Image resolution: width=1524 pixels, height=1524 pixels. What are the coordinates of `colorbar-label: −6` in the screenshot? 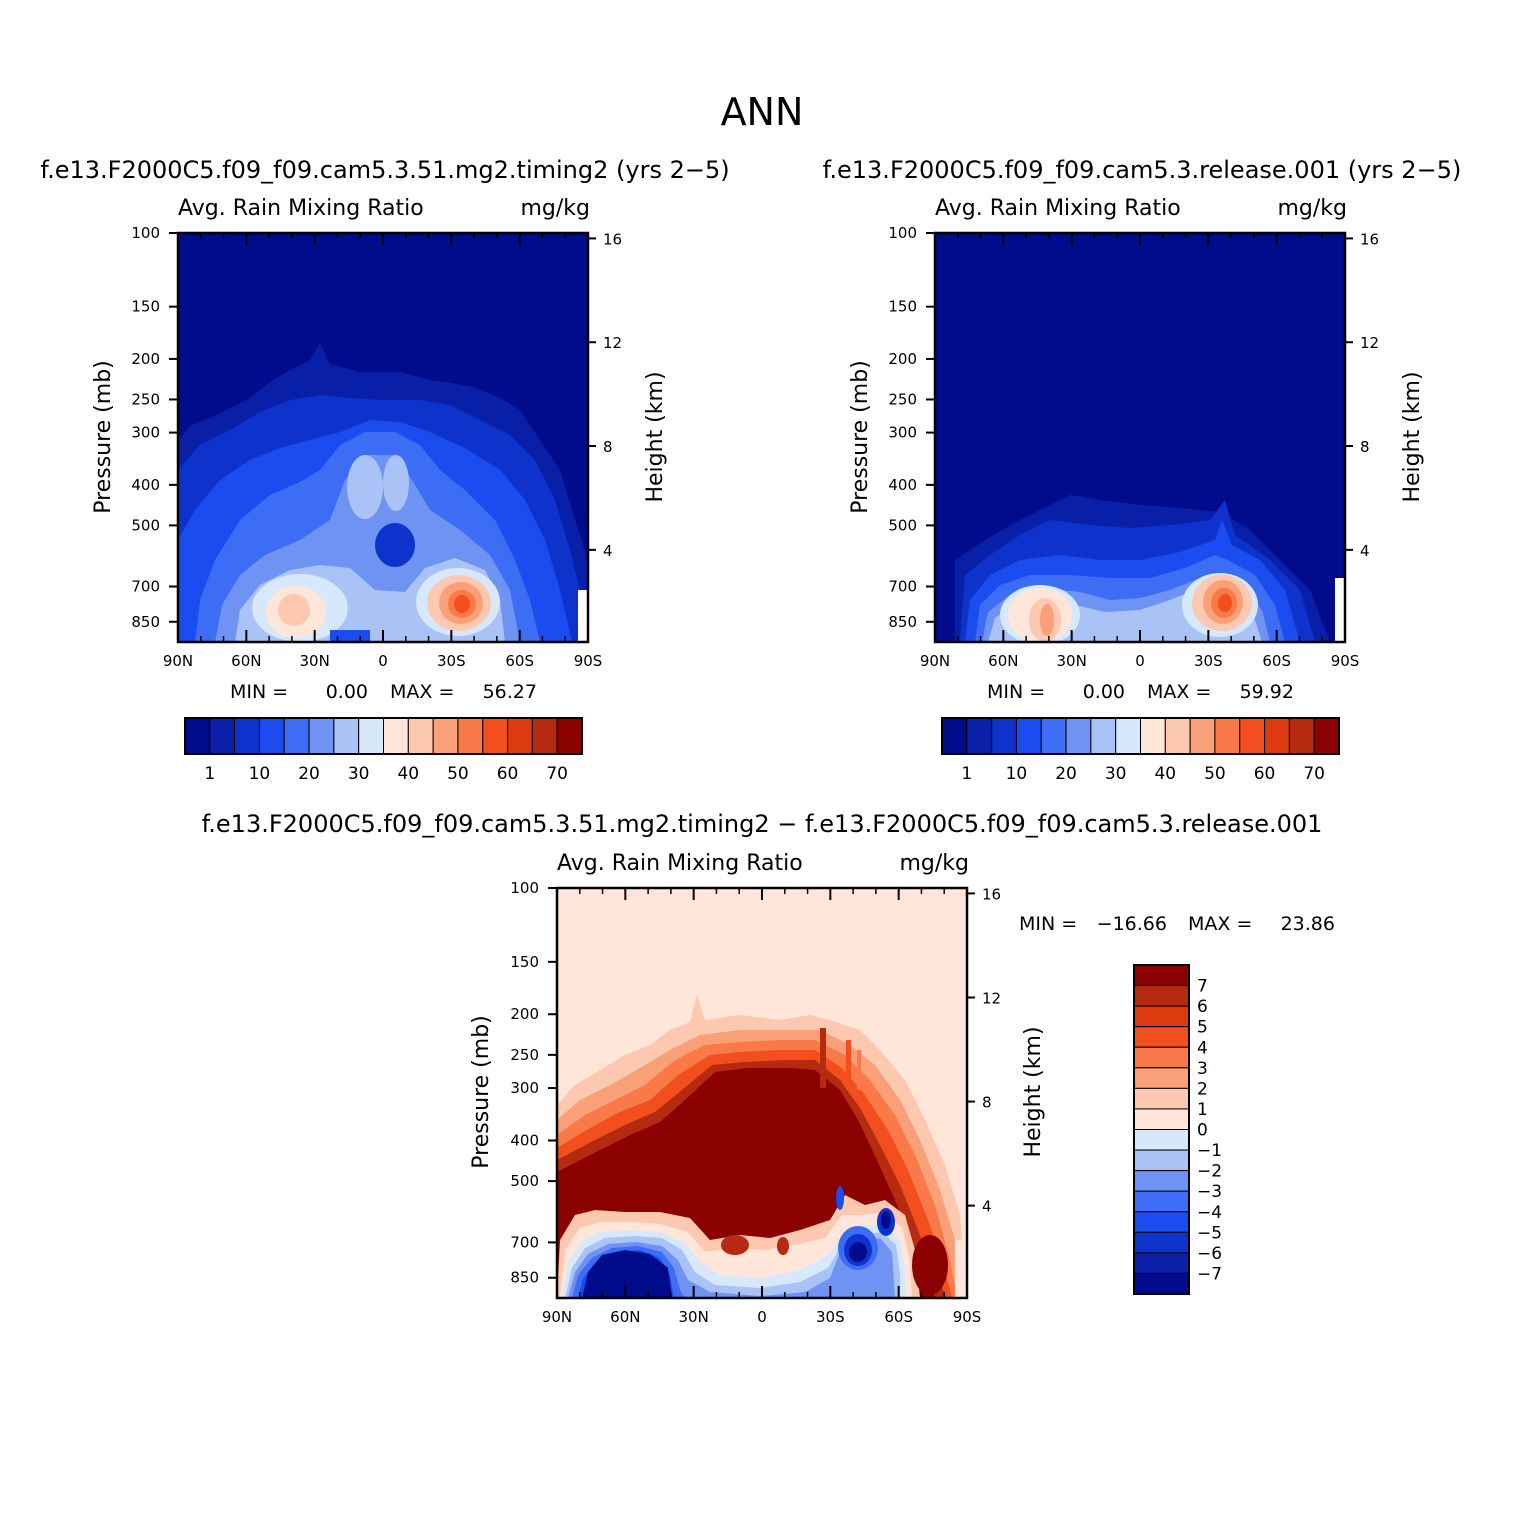 It's located at (1209, 1254).